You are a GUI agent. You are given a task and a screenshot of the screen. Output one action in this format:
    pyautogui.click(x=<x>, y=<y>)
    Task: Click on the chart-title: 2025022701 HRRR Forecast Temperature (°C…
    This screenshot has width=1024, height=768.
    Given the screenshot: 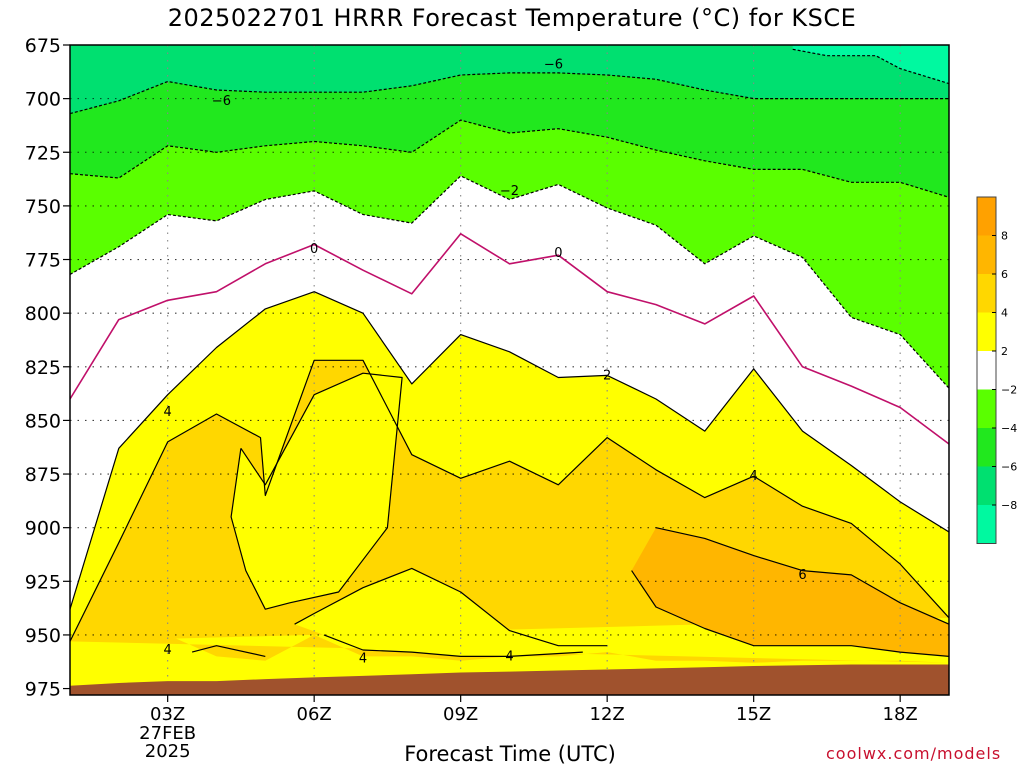 What is the action you would take?
    pyautogui.click(x=512, y=18)
    